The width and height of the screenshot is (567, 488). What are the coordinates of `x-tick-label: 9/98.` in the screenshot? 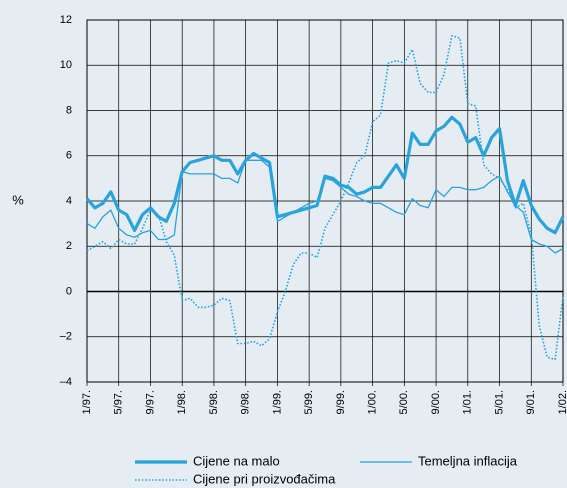 It's located at (246, 402).